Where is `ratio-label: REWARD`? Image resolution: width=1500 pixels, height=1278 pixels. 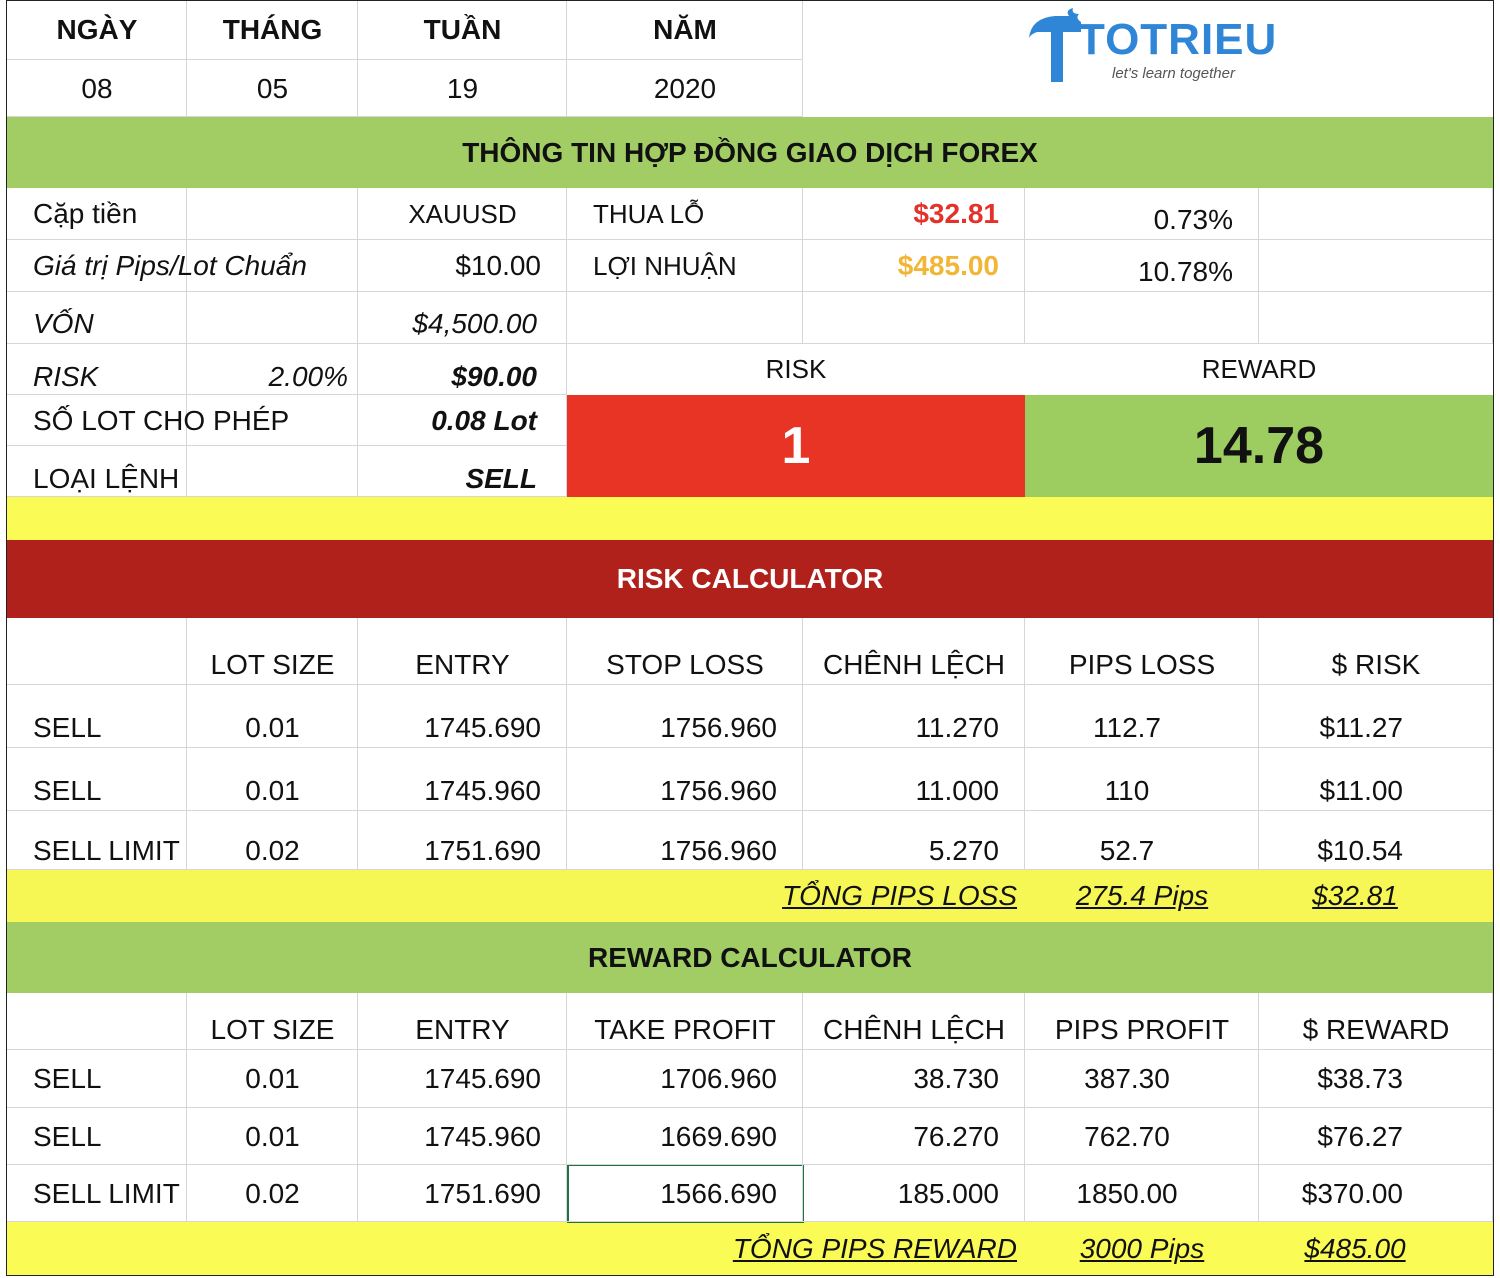 ratio-label: REWARD is located at coordinates (1259, 369).